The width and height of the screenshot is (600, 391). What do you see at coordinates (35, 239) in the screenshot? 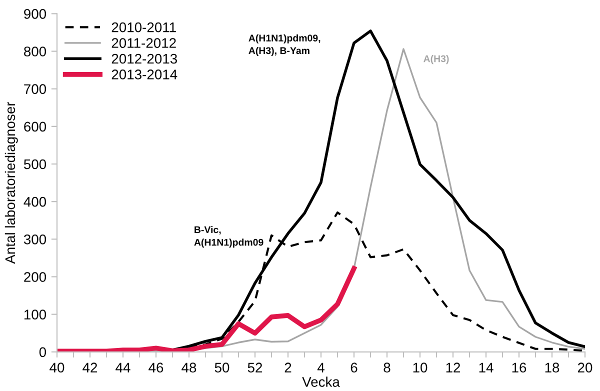
I see `y-tick-label: 300` at bounding box center [35, 239].